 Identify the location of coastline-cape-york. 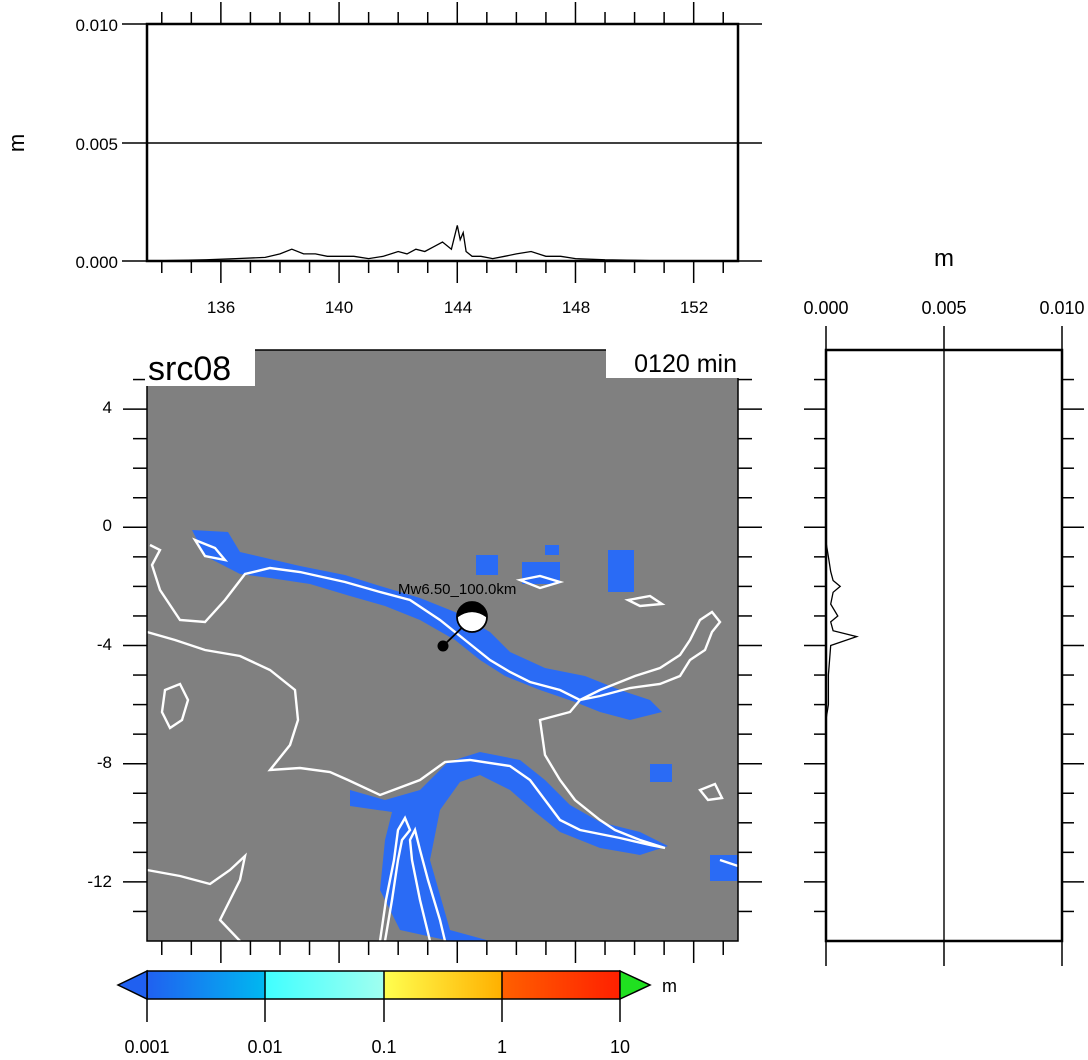
(395, 878).